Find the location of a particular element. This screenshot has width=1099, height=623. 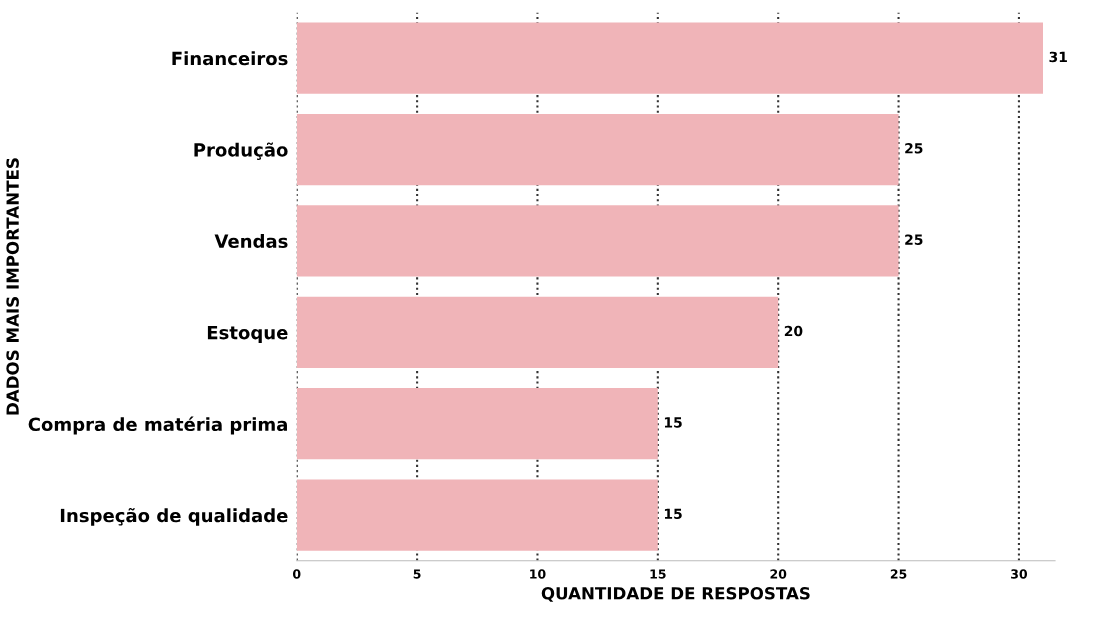

data-label: 31 is located at coordinates (1058, 57).